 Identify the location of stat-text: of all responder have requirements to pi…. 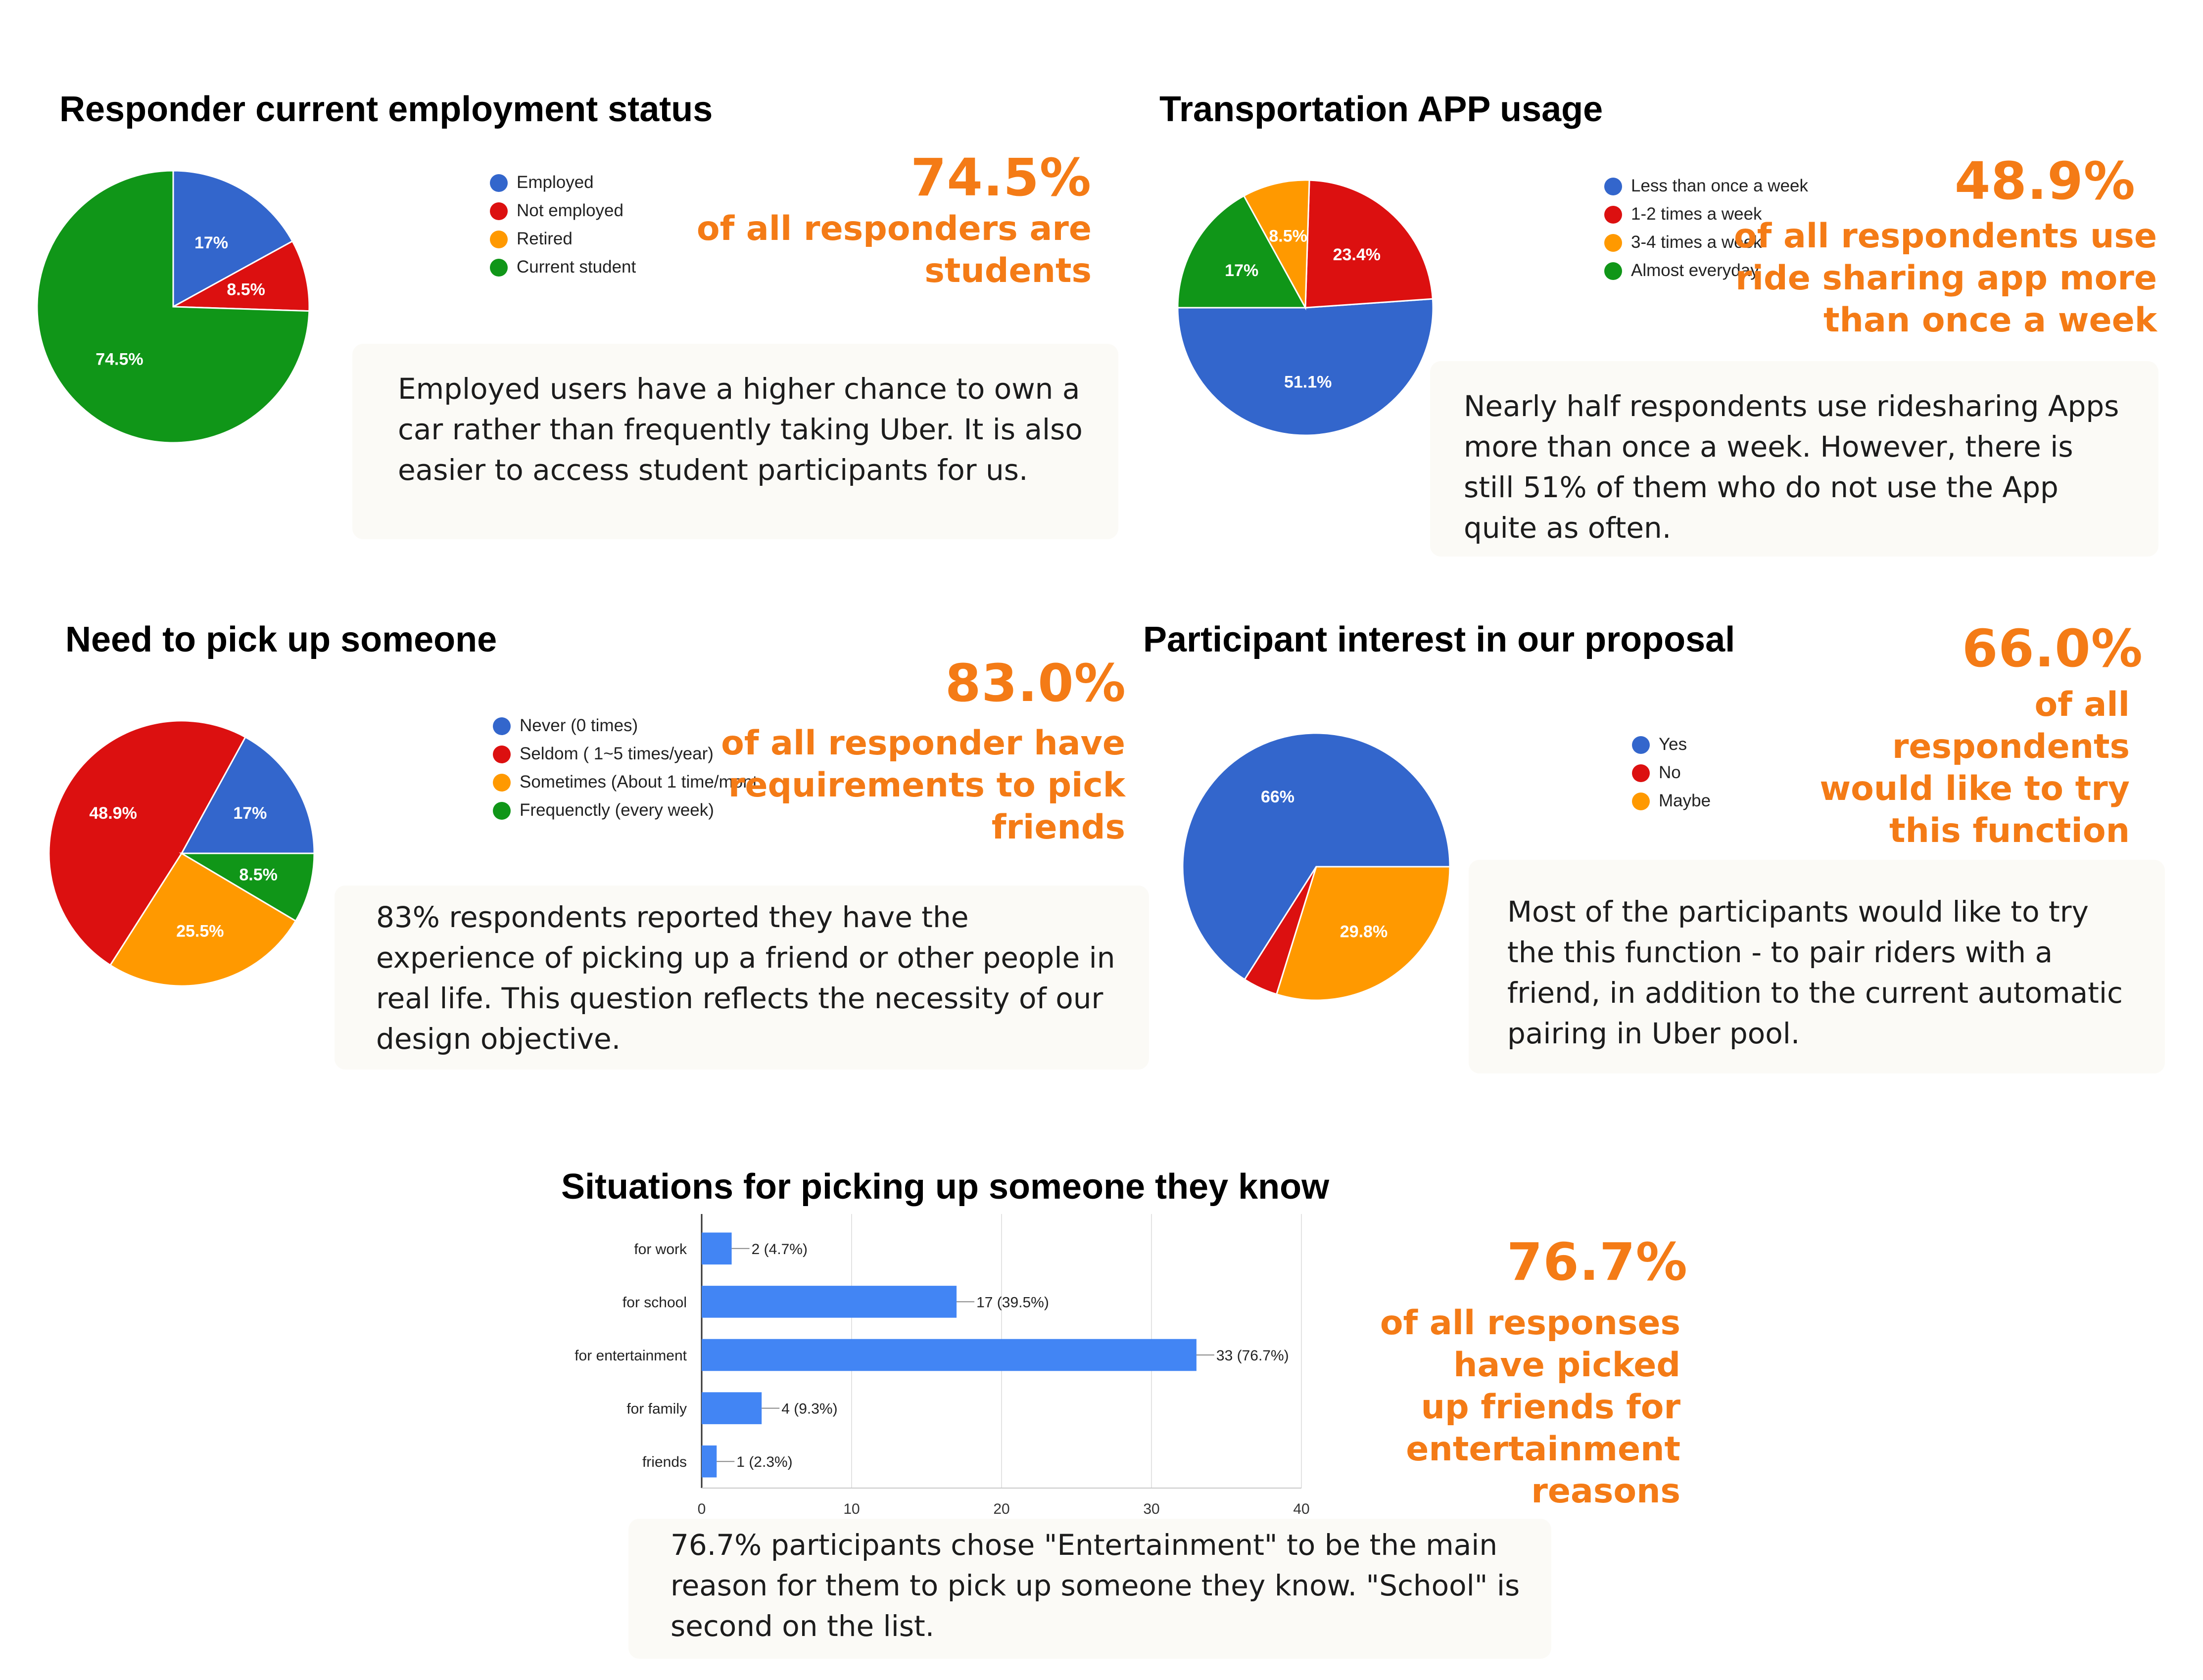
(923, 785).